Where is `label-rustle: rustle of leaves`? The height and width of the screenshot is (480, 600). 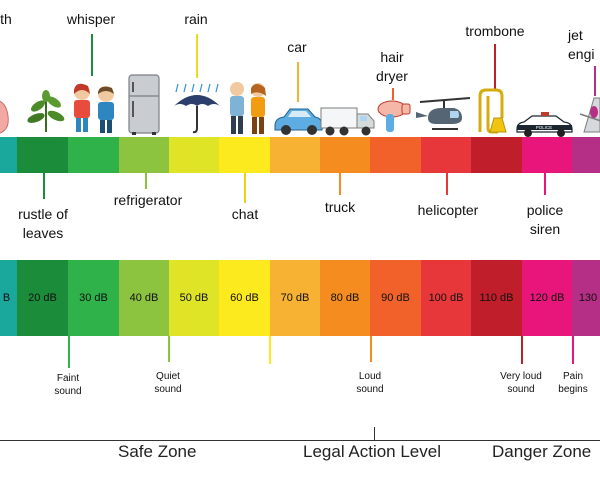 label-rustle: rustle of leaves is located at coordinates (43, 223).